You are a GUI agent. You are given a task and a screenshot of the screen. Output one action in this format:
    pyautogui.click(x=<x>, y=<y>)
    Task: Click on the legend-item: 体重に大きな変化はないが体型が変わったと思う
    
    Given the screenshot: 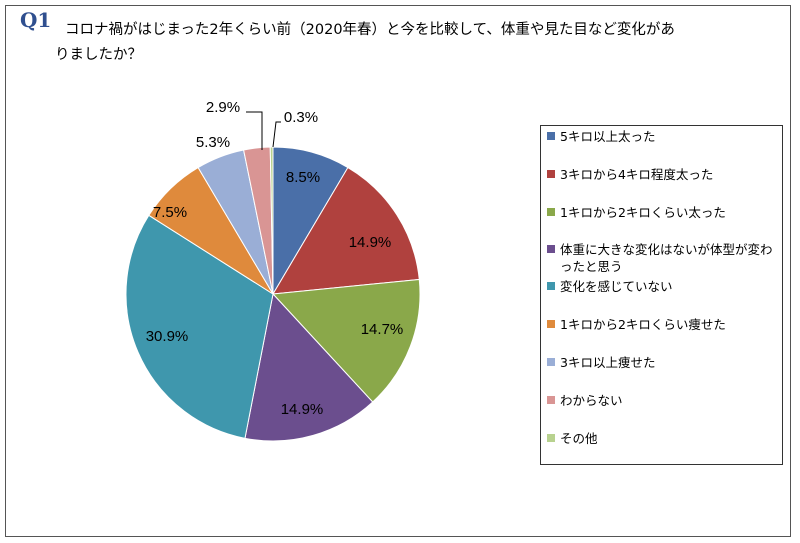 What is the action you would take?
    pyautogui.click(x=662, y=258)
    